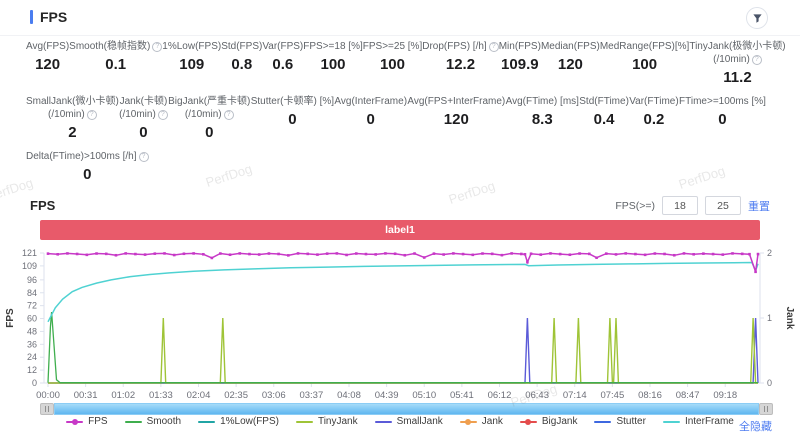  What do you see at coordinates (723, 205) in the screenshot?
I see `fps-threshold-max-input` at bounding box center [723, 205].